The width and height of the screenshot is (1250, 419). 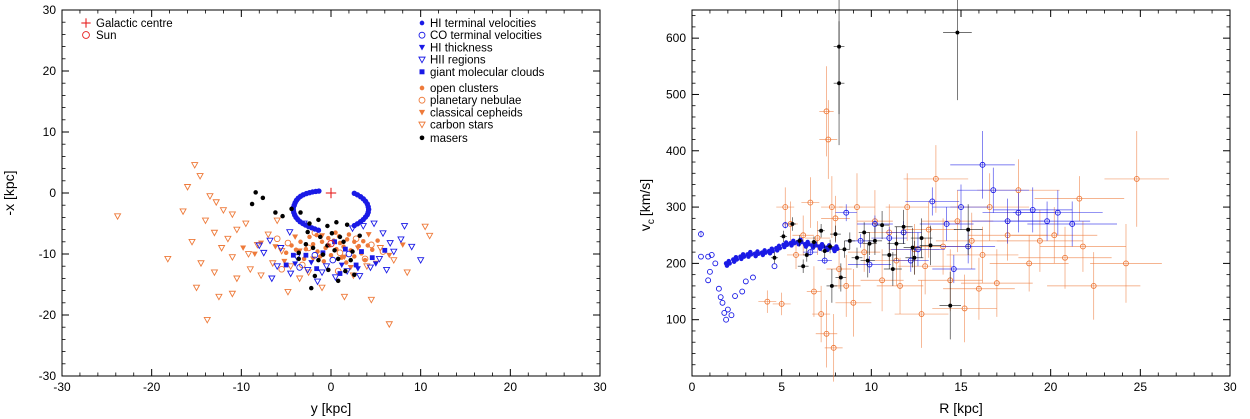 I want to click on right-x-axis-label: R [kpc], so click(x=961, y=408).